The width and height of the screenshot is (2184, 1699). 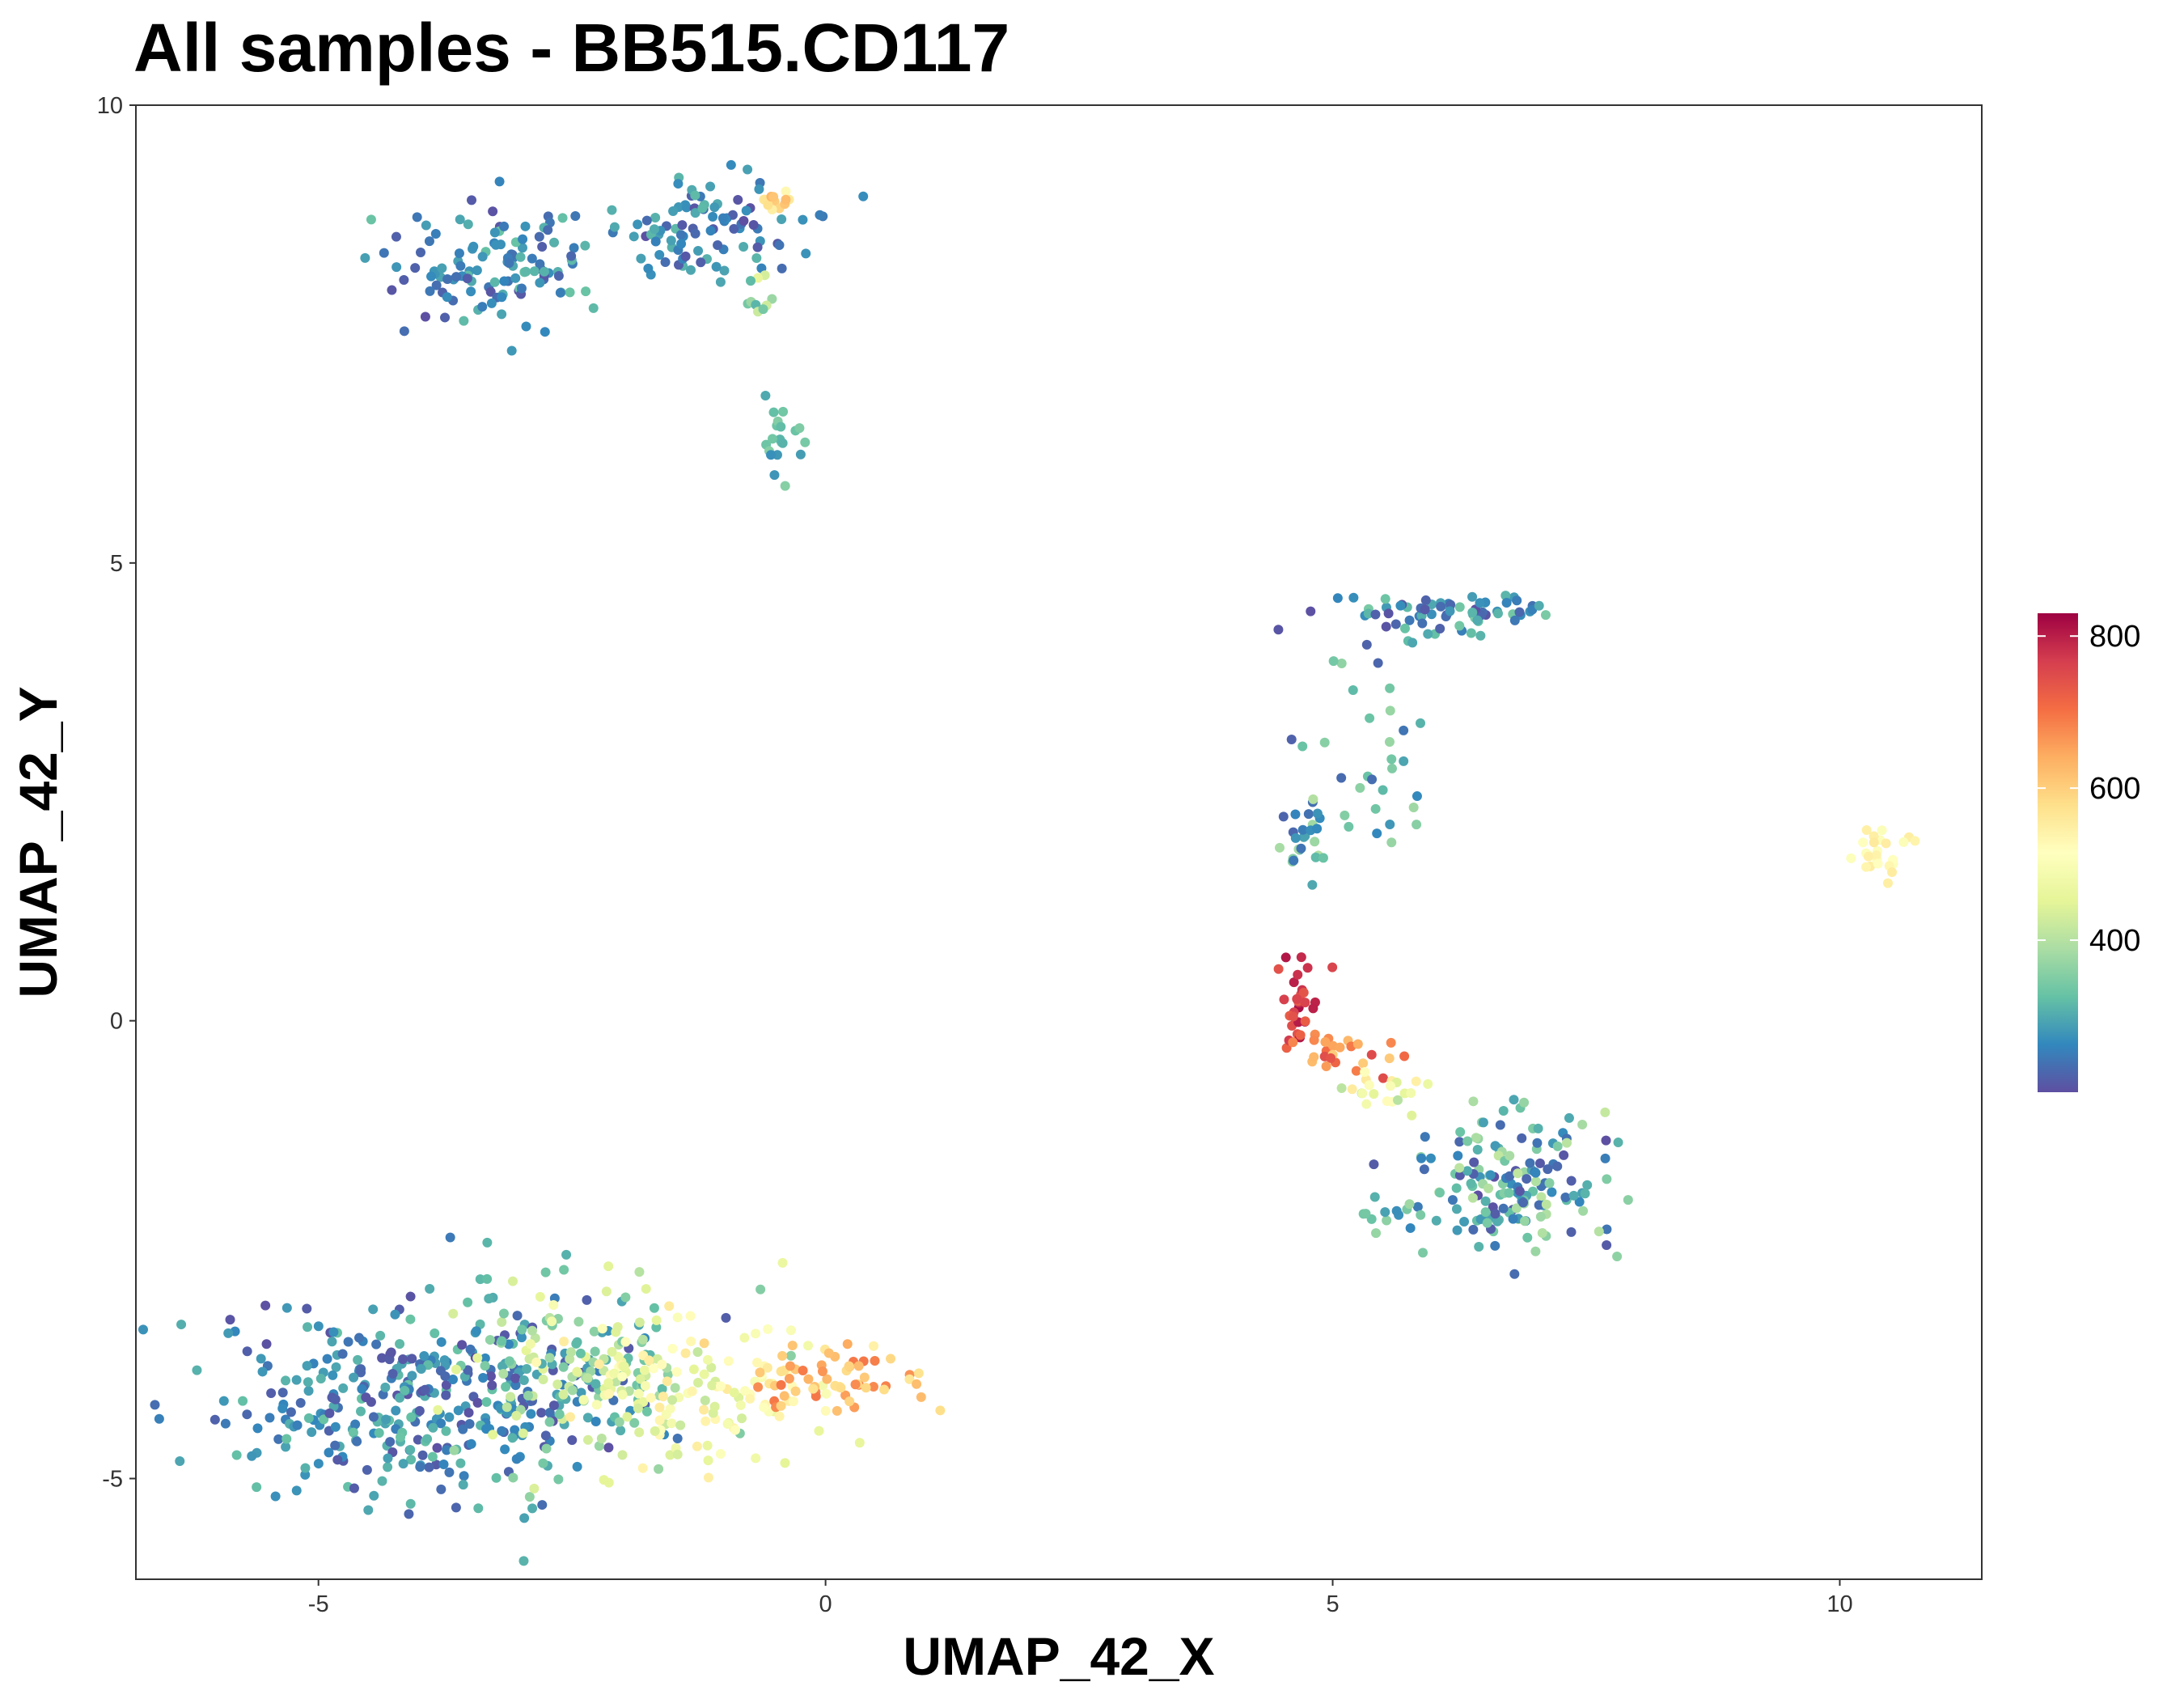 I want to click on y-tick-label: 0, so click(x=116, y=1022).